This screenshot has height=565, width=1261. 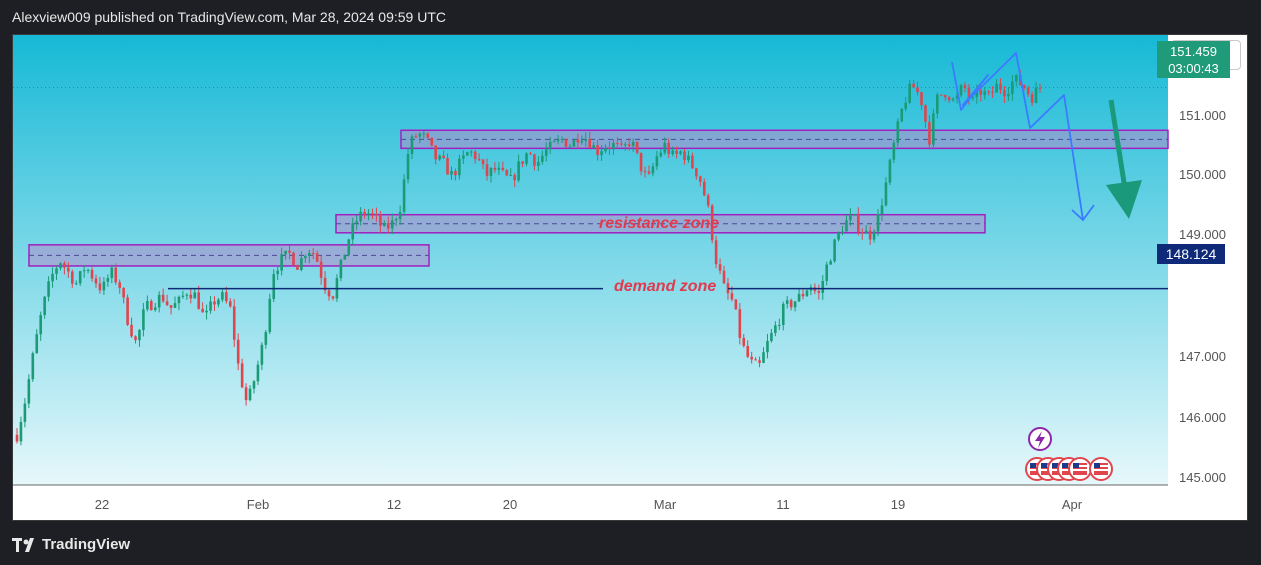 I want to click on y-tick-label: 147.000, so click(x=1202, y=356).